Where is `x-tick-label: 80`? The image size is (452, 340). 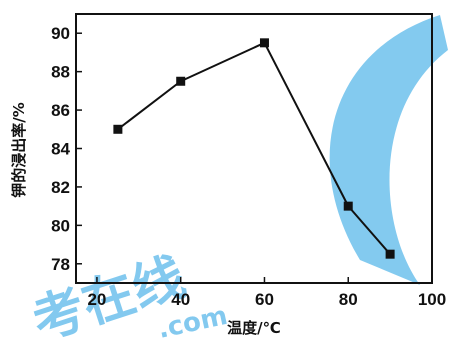 x-tick-label: 80 is located at coordinates (348, 299).